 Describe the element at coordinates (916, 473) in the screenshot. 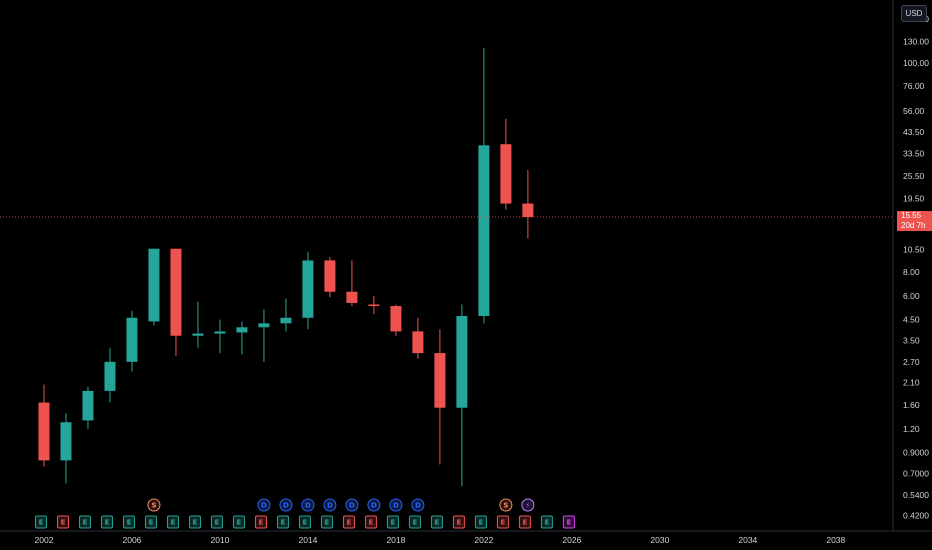

I see `price-tick-label: 0.7000` at that location.